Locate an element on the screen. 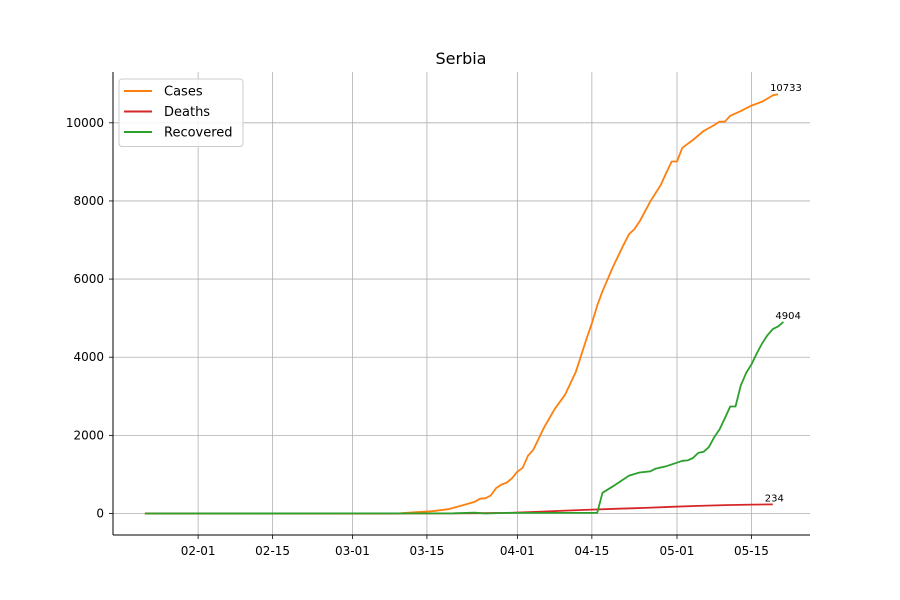 The height and width of the screenshot is (600, 900). y-tick-label: 0 is located at coordinates (100, 514).